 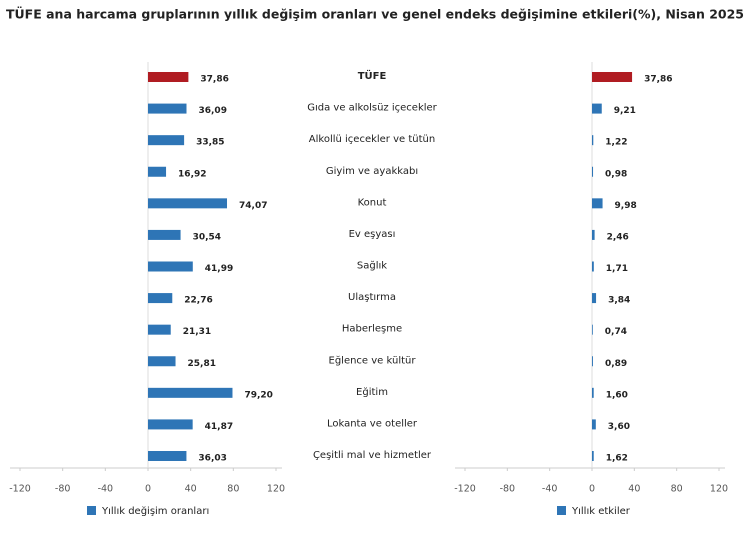 What do you see at coordinates (212, 111) in the screenshot?
I see `value-label: 36,09` at bounding box center [212, 111].